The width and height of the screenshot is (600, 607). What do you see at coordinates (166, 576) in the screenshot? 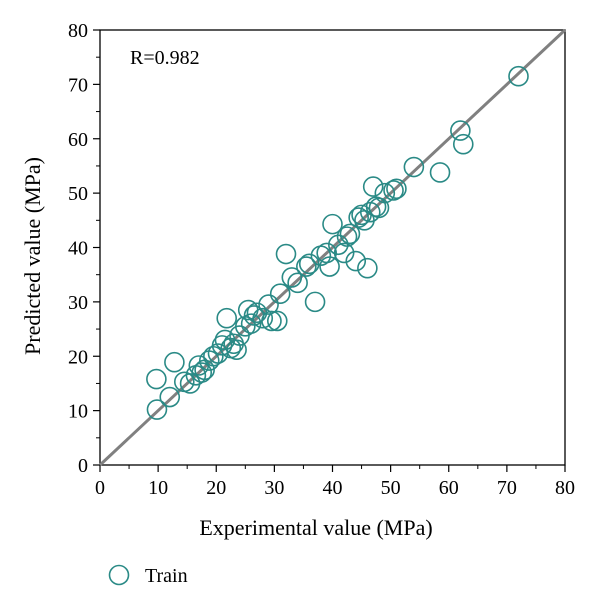
I see `legend-label: Train` at bounding box center [166, 576].